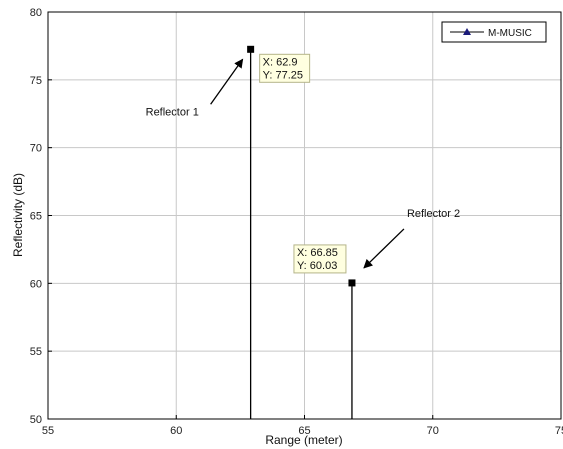  What do you see at coordinates (48, 431) in the screenshot?
I see `x-tick-label: 55` at bounding box center [48, 431].